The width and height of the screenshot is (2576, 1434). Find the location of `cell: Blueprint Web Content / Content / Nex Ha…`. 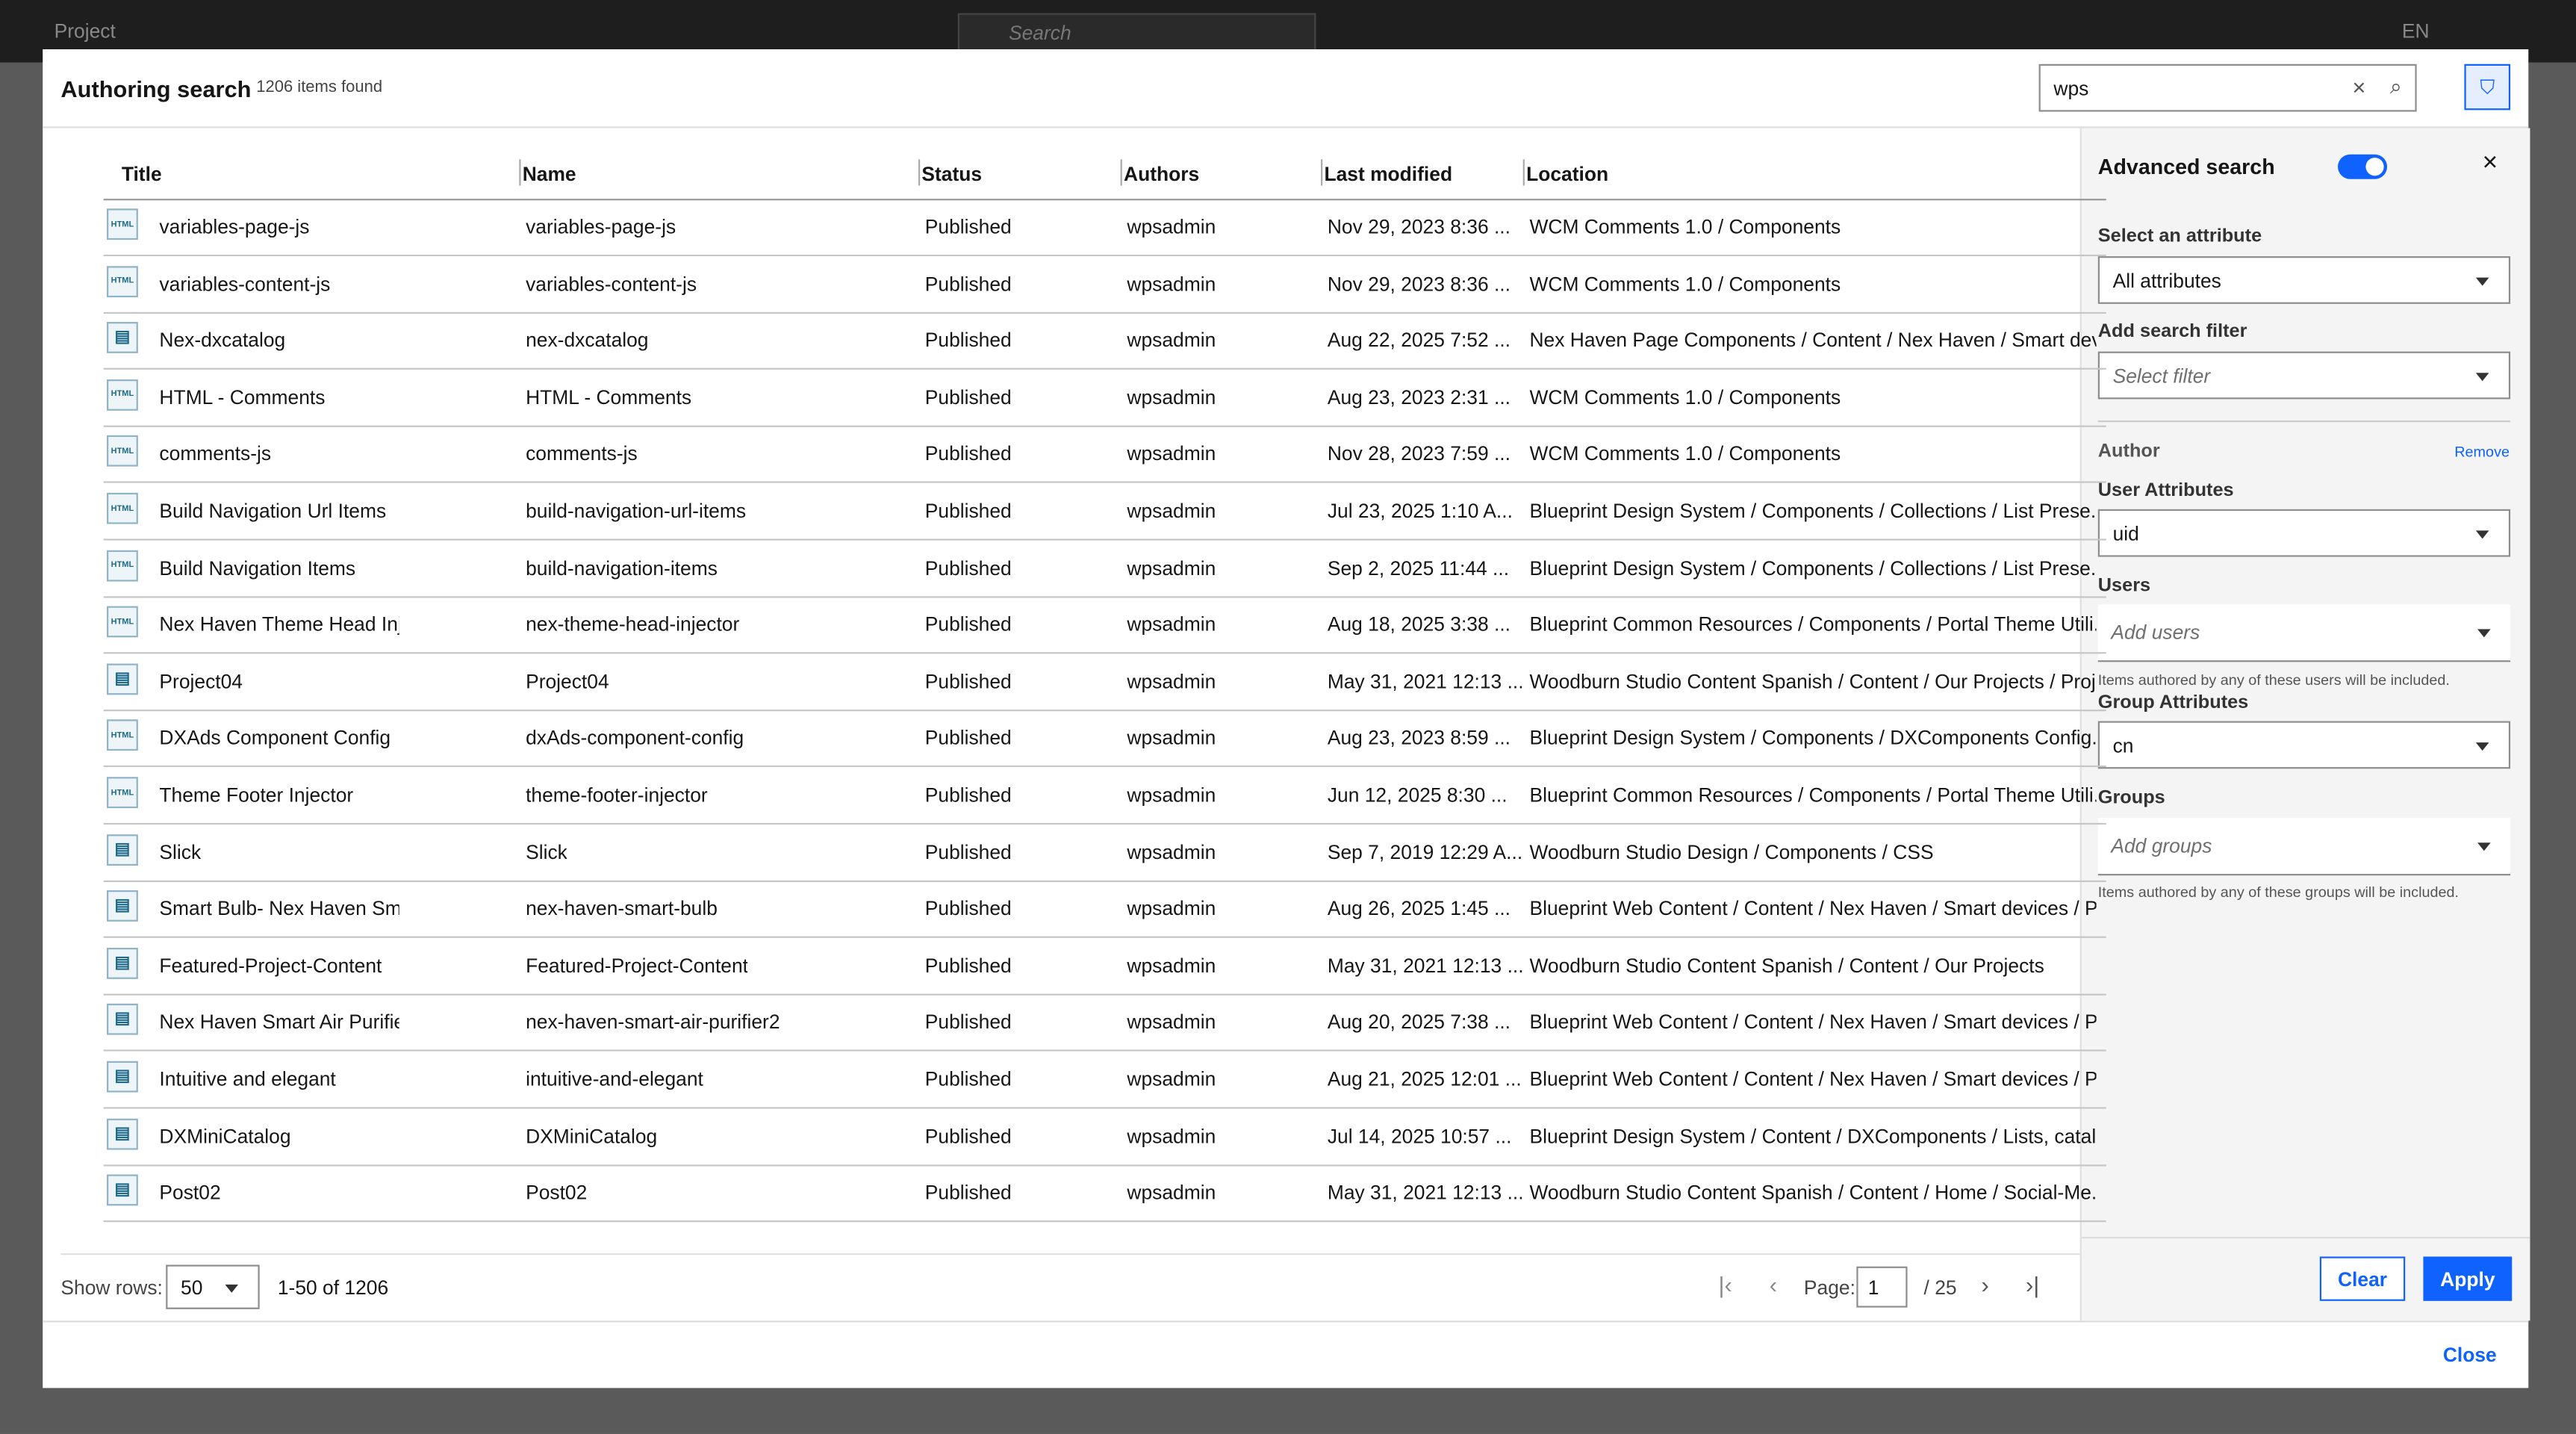

cell: Blueprint Web Content / Content / Nex Ha… is located at coordinates (1813, 1079).